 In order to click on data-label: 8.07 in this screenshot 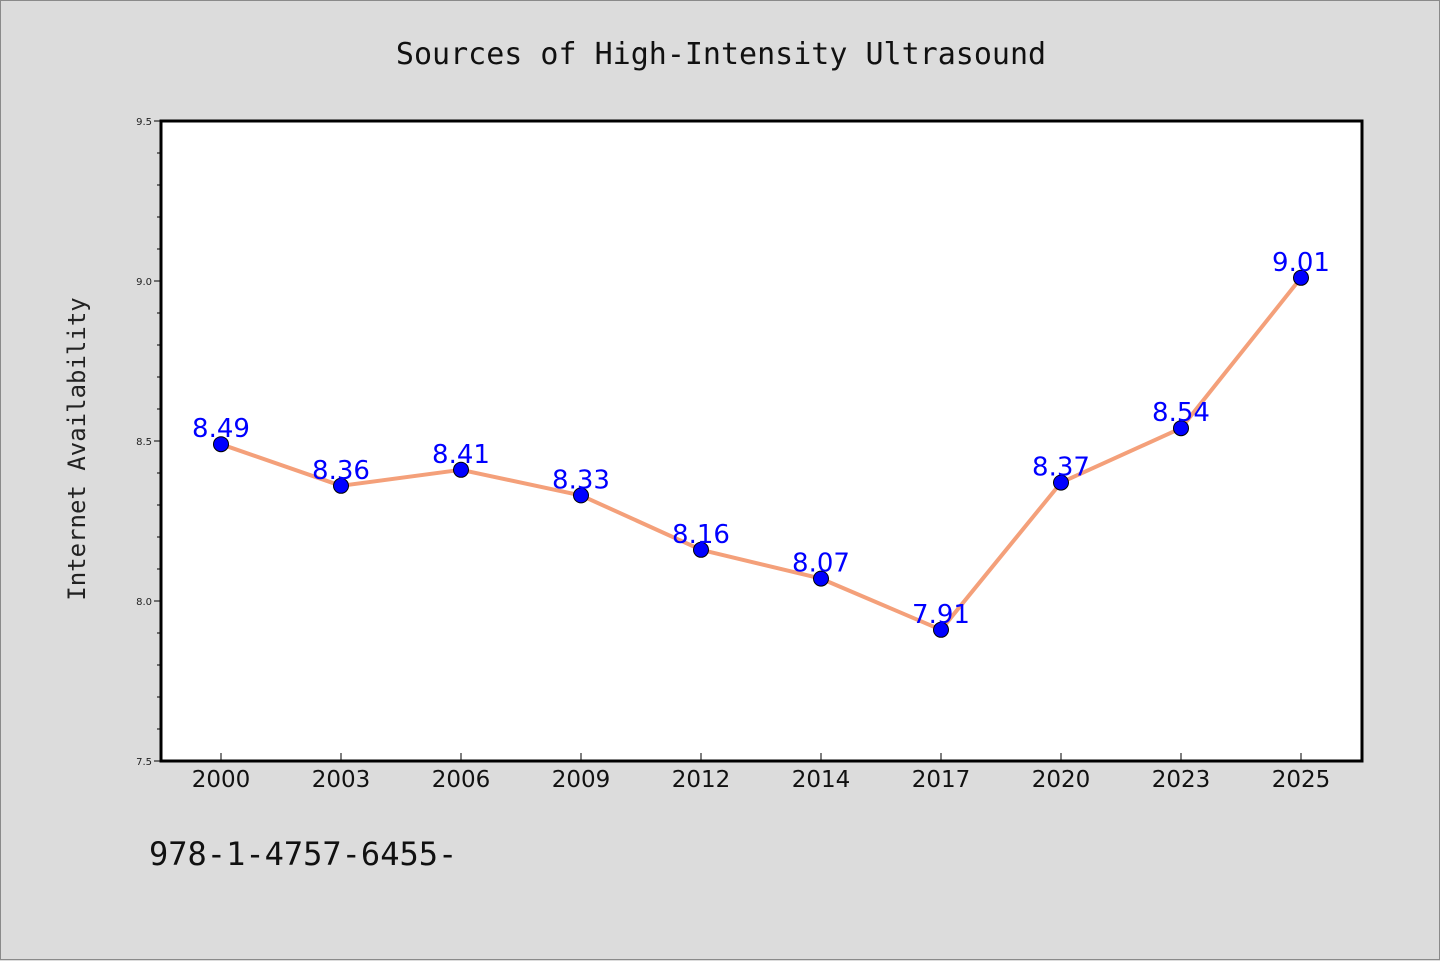, I will do `click(821, 564)`.